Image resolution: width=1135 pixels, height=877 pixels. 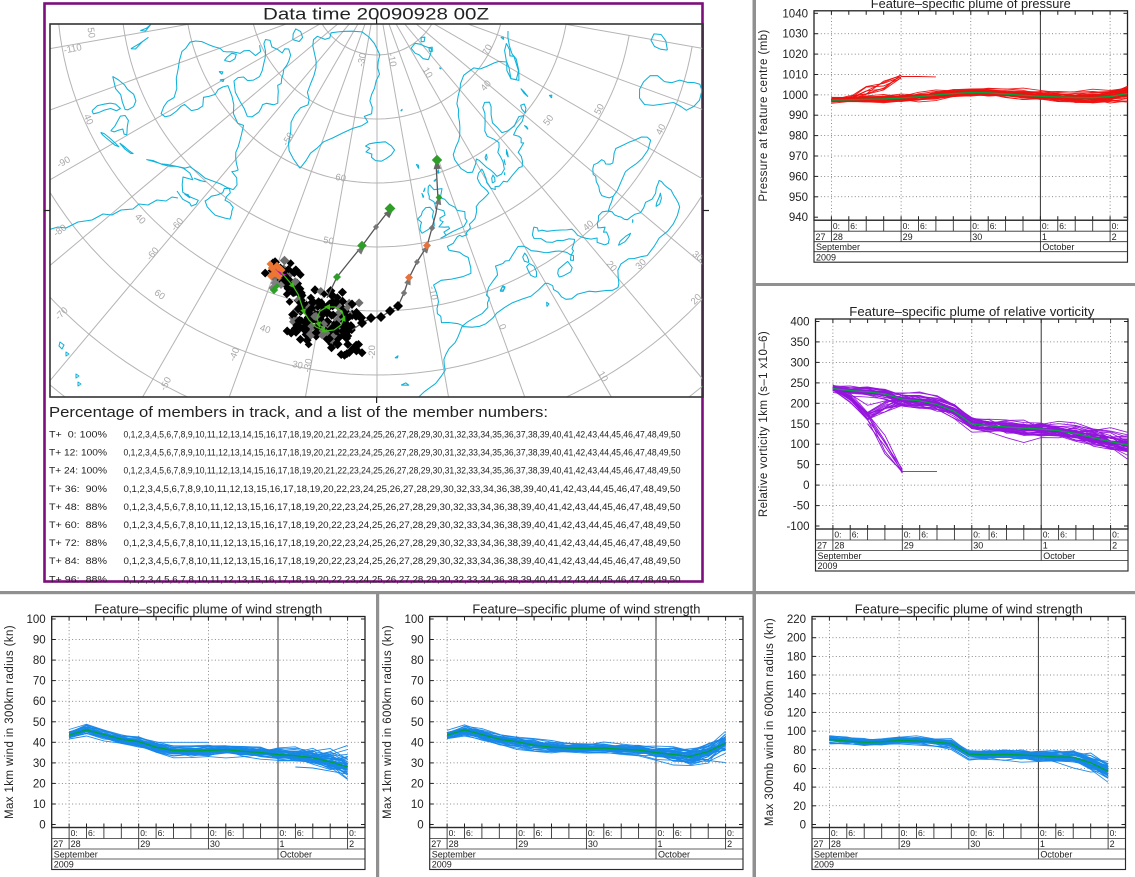 I want to click on svg-text: 1000, so click(x=795, y=96).